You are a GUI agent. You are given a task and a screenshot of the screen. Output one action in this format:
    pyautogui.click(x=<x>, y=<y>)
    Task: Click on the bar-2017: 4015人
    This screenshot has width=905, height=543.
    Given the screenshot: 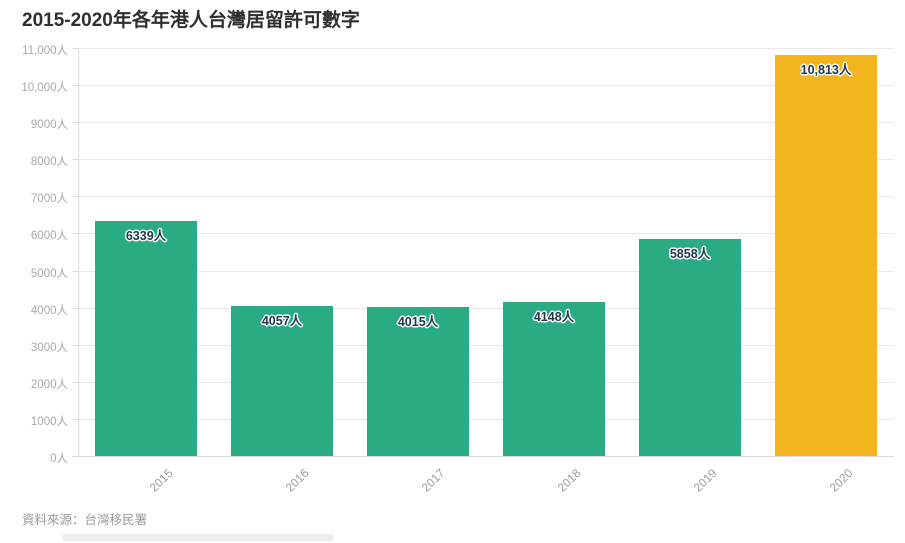 What is the action you would take?
    pyautogui.click(x=418, y=381)
    